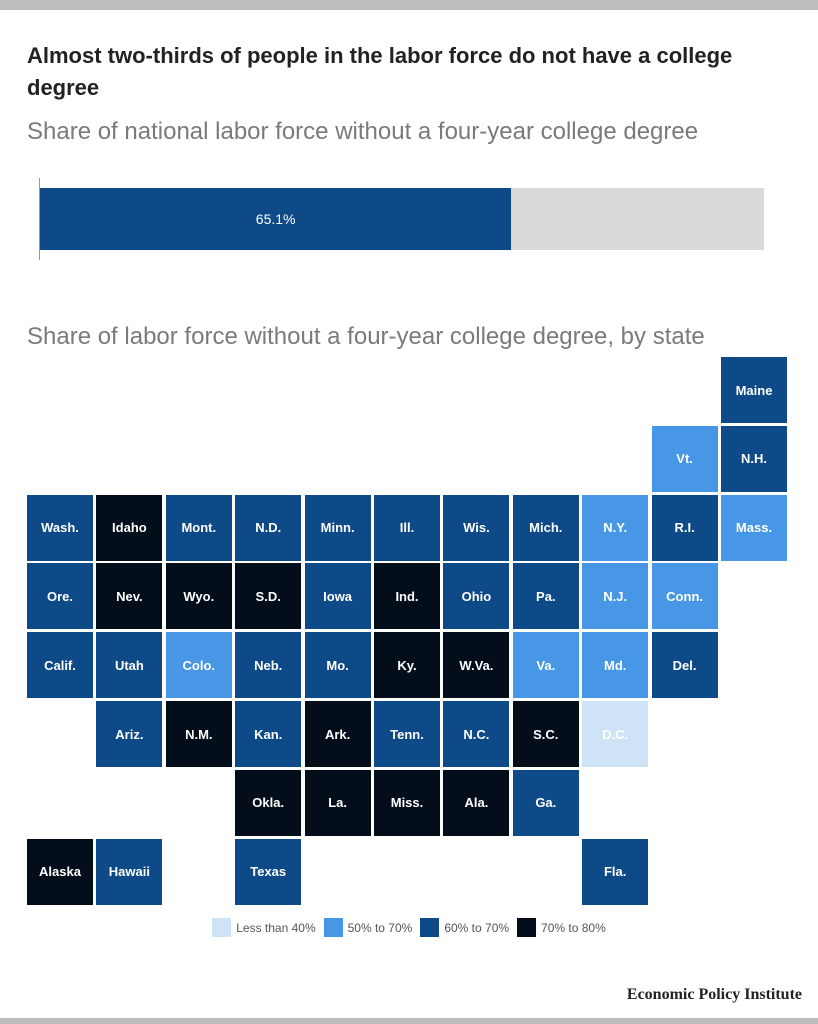 The image size is (818, 1024). Describe the element at coordinates (268, 734) in the screenshot. I see `state-tile: Kan.` at that location.